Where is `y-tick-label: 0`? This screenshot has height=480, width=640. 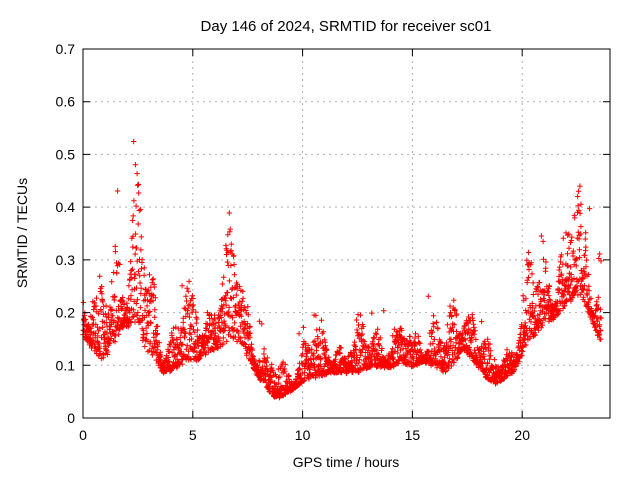
y-tick-label: 0 is located at coordinates (71, 418).